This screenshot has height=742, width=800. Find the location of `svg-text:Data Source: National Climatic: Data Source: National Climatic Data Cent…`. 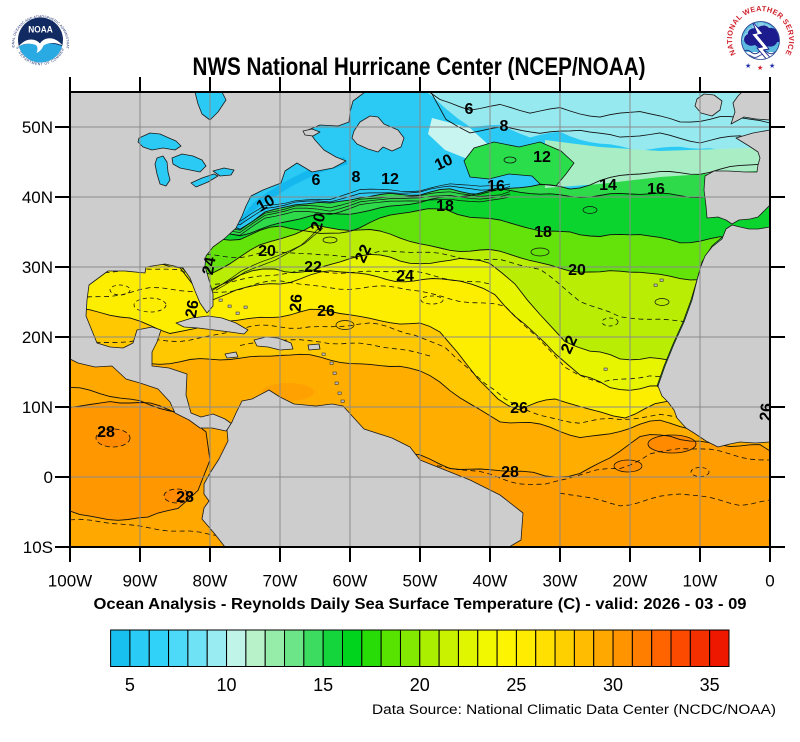

svg-text:Data Source: National Climatic: Data Source: National Climatic Data Cent… is located at coordinates (574, 709).